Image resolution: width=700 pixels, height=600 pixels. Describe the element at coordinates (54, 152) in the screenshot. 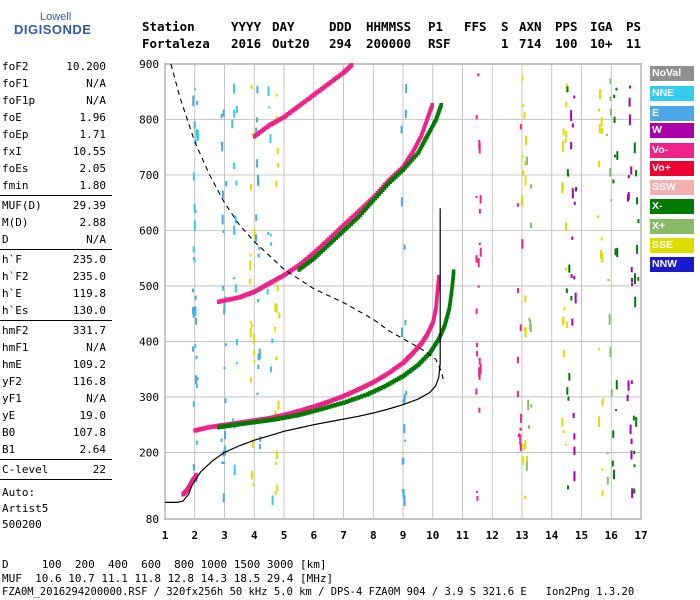

I see `param-row: fxI 10.55` at that location.